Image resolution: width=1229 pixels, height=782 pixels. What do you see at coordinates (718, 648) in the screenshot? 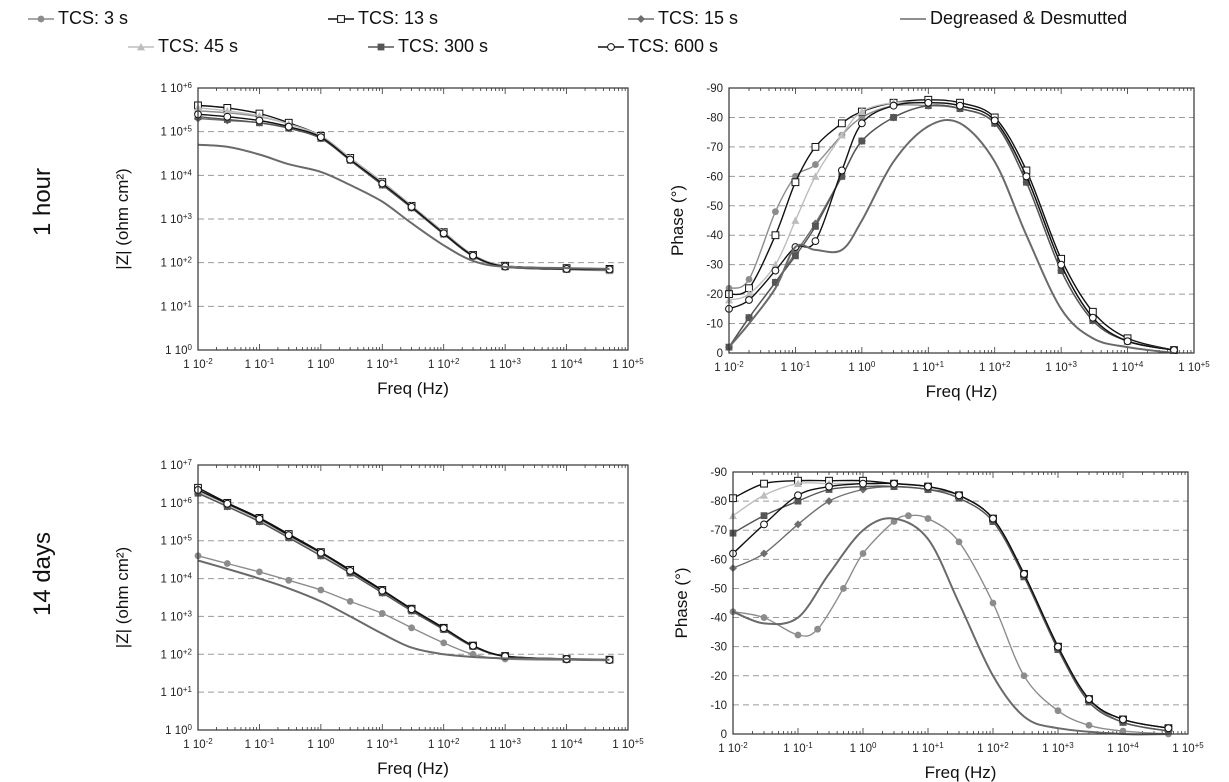
I see `y-tick-label: -30` at bounding box center [718, 648].